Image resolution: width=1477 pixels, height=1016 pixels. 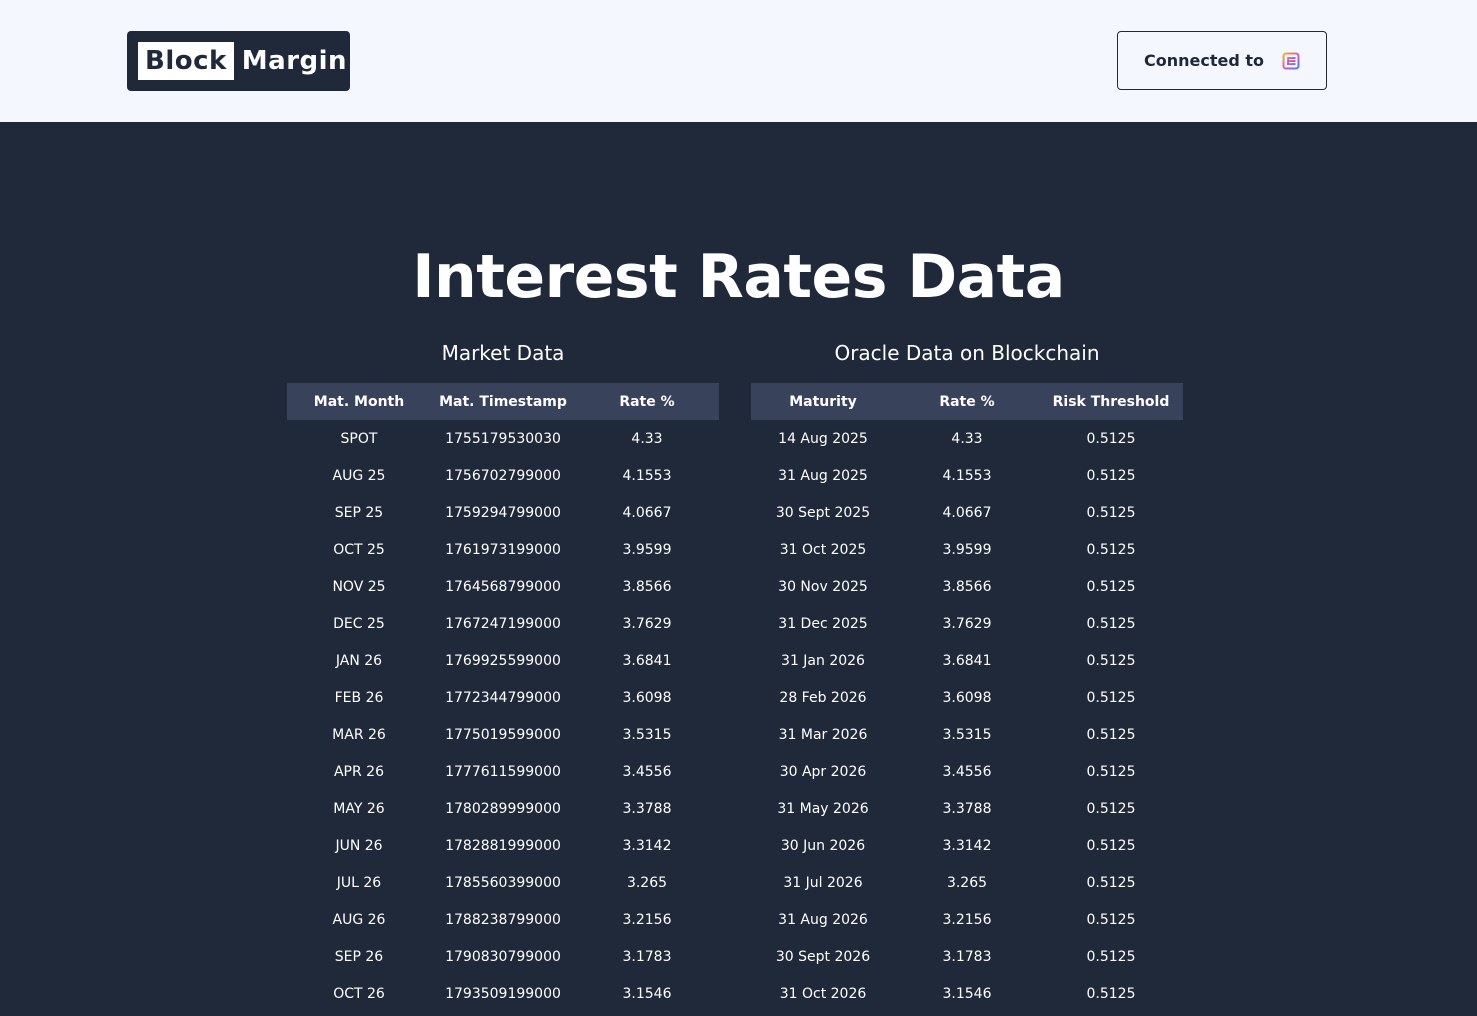 What do you see at coordinates (967, 771) in the screenshot?
I see `oracle-table-row: 30 Apr 2026 3.4556 0.5125` at bounding box center [967, 771].